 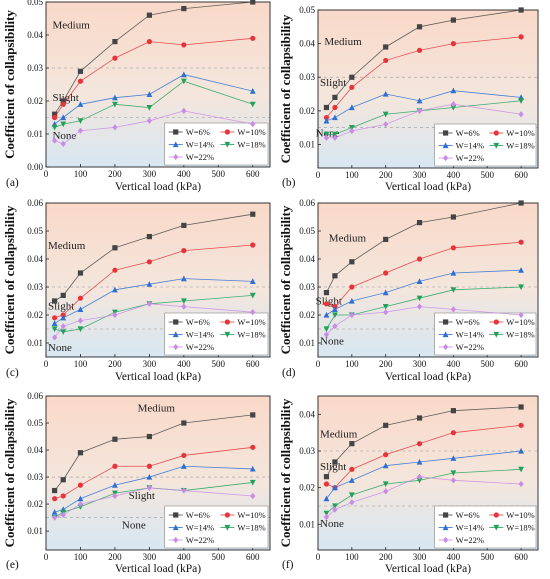 What do you see at coordinates (454, 364) in the screenshot?
I see `x-tick-label: 400` at bounding box center [454, 364].